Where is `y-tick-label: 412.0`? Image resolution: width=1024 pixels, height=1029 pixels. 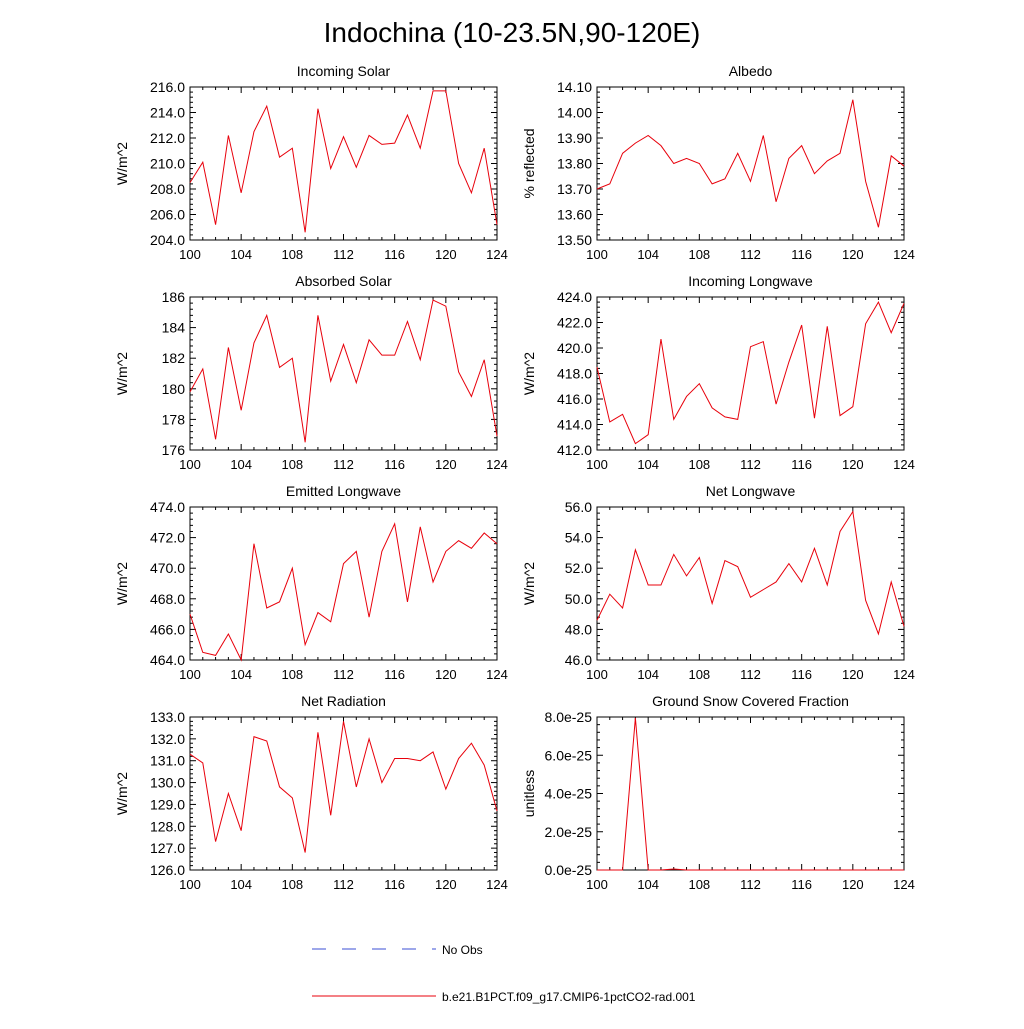
y-tick-label: 412.0 is located at coordinates (574, 450).